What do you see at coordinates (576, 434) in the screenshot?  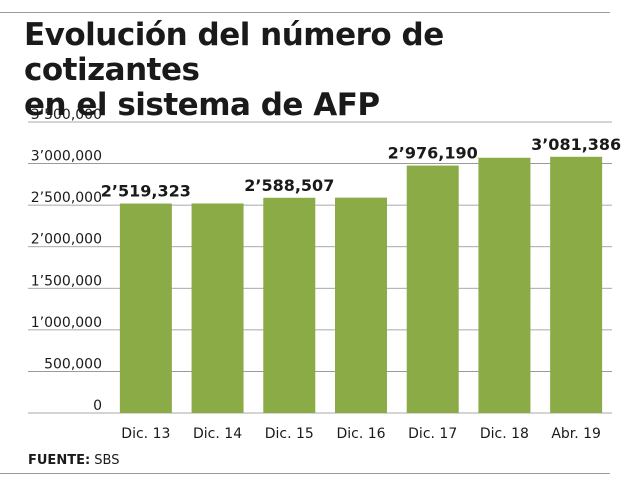 I see `x-tick-label: Abr. 19` at bounding box center [576, 434].